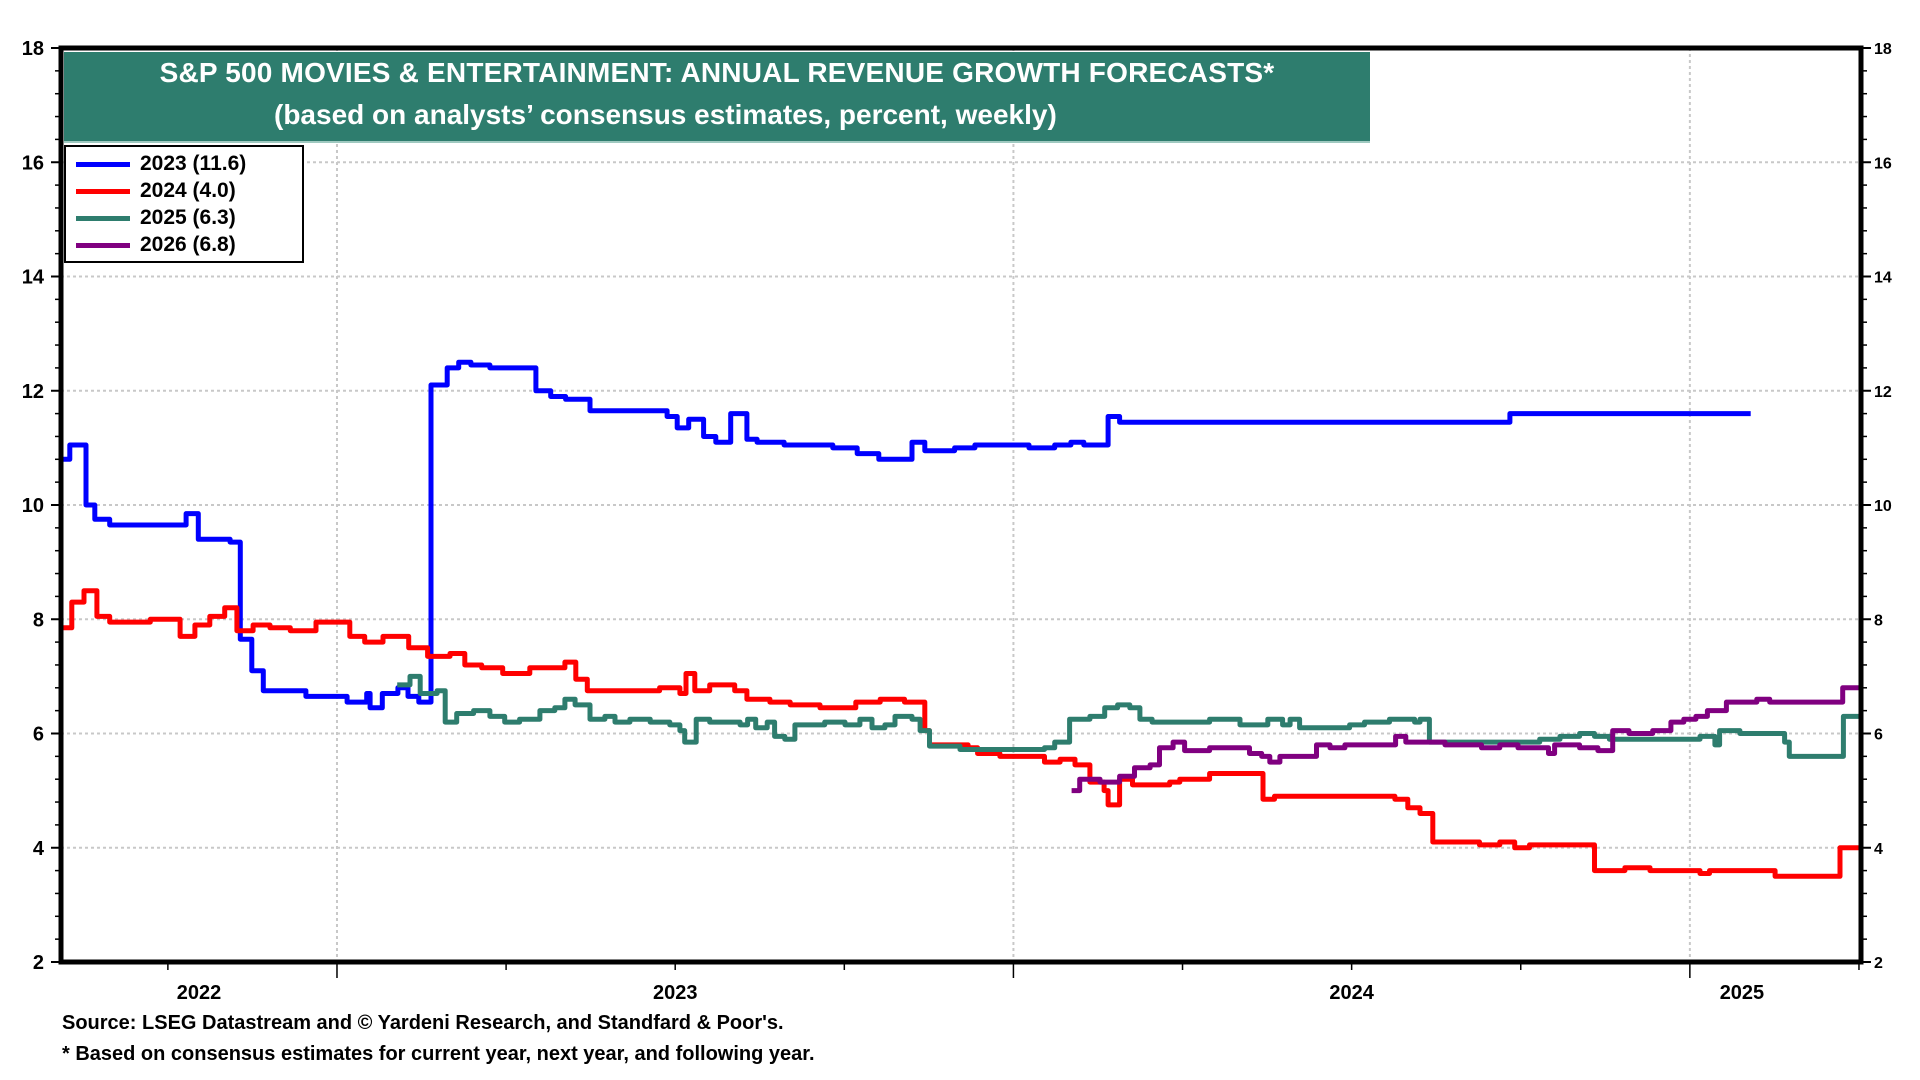 This screenshot has width=1920, height=1080. What do you see at coordinates (1351, 993) in the screenshot?
I see `x-year-label: 2024` at bounding box center [1351, 993].